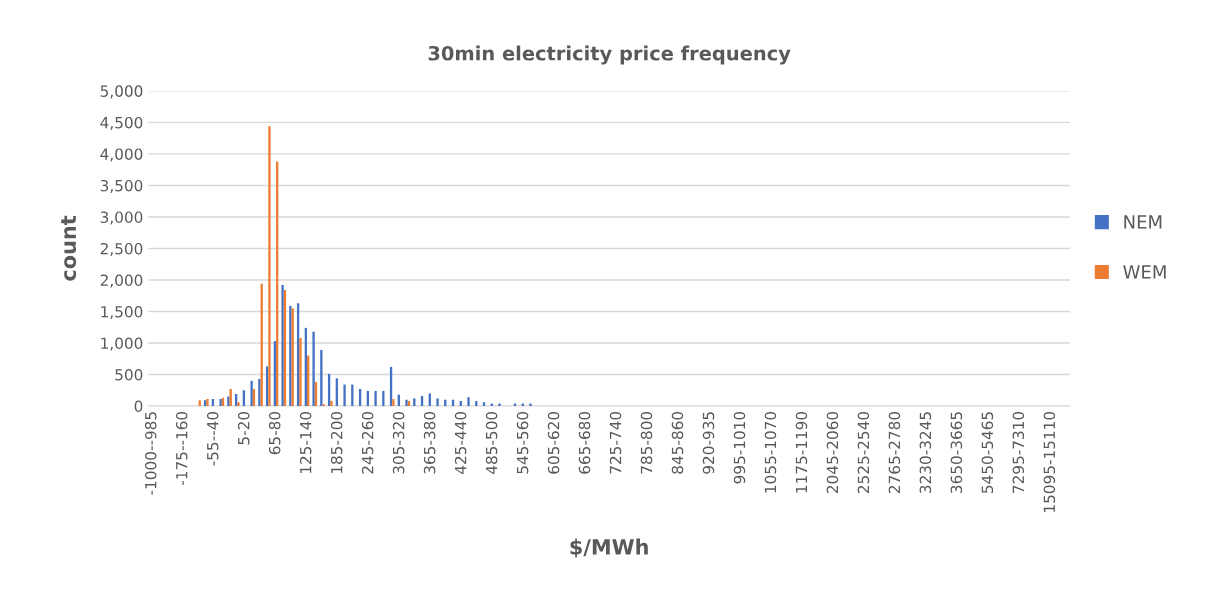  Describe the element at coordinates (801, 452) in the screenshot. I see `x-tick-label: 1175-1190` at that location.